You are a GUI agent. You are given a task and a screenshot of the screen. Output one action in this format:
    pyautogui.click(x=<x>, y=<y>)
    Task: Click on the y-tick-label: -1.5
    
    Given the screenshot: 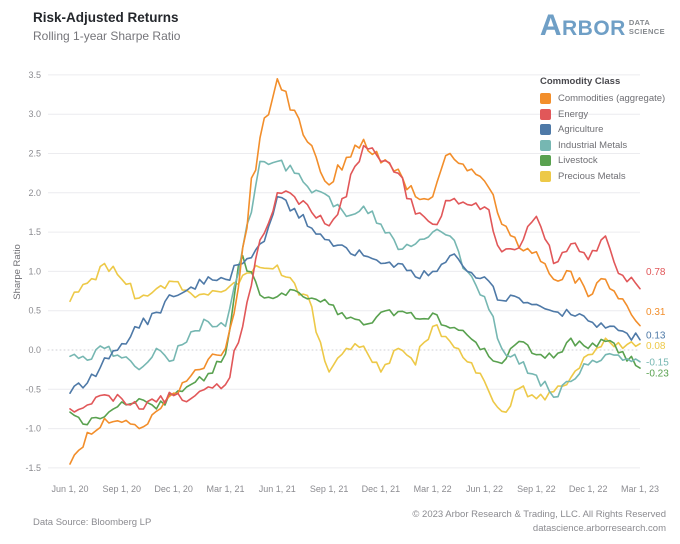 What is the action you would take?
    pyautogui.click(x=33, y=468)
    